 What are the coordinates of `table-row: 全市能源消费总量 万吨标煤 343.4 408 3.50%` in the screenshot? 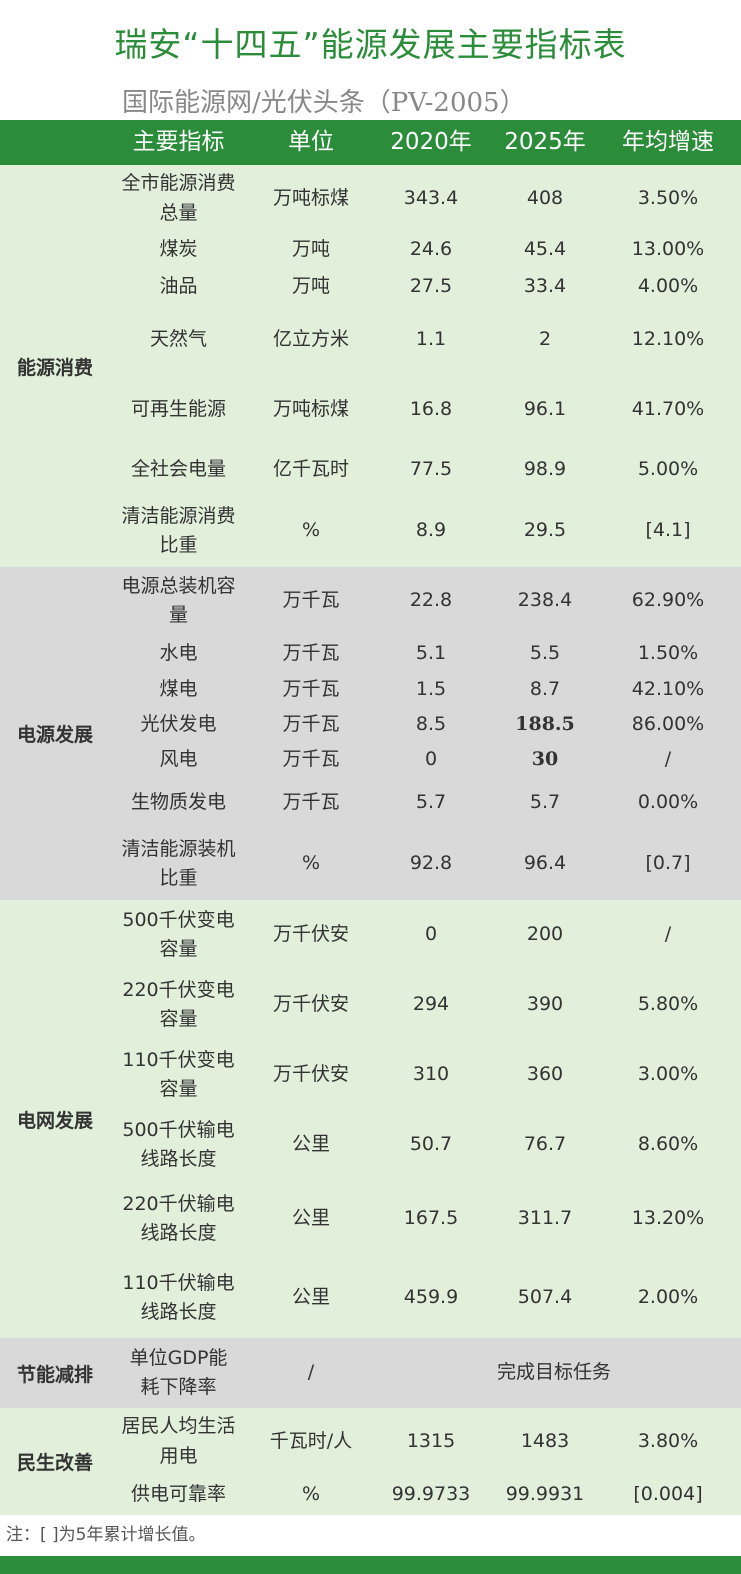 It's located at (370, 198).